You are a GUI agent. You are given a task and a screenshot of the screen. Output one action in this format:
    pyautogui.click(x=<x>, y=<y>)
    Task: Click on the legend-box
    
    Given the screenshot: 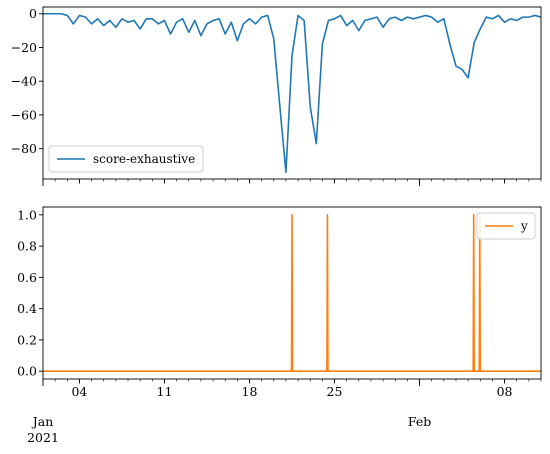 What is the action you would take?
    pyautogui.click(x=126, y=159)
    